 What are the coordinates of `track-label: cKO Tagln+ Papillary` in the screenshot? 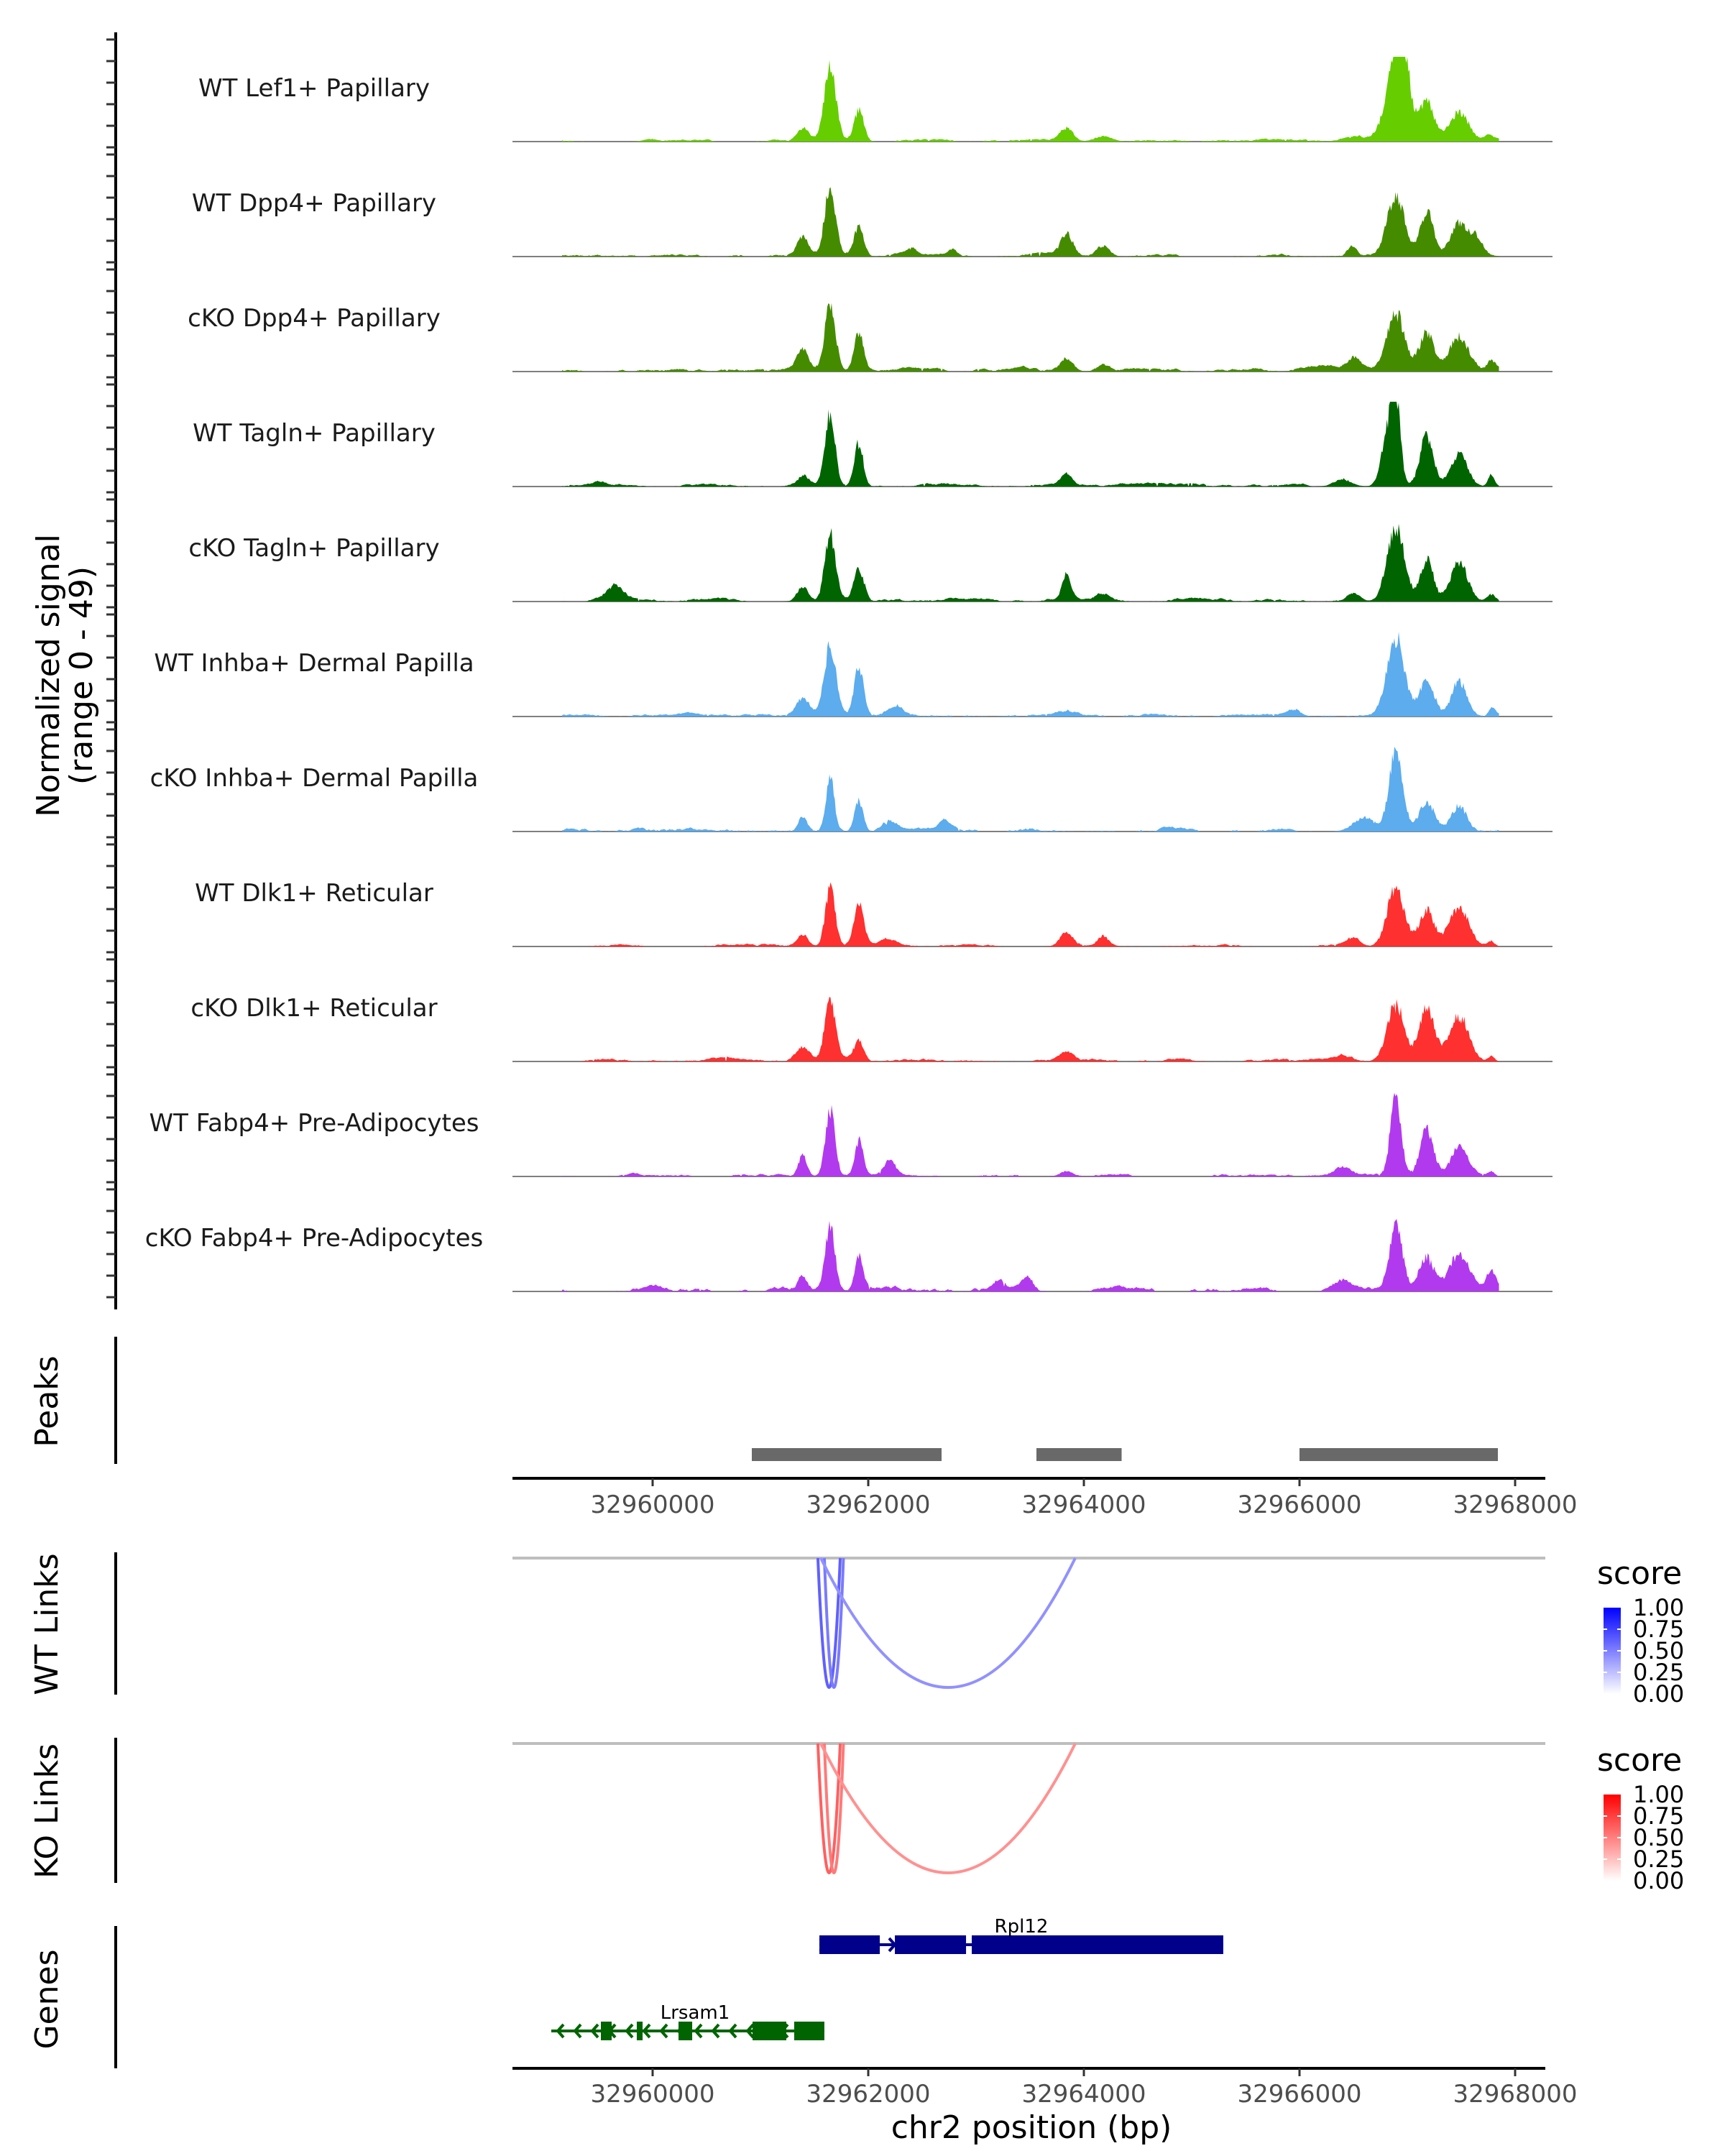 It's located at (313, 548).